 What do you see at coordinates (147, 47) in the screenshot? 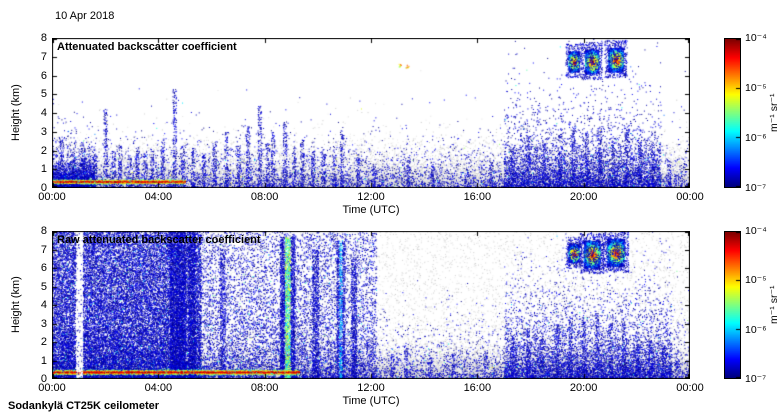
I see `panel-title: Attenuated backscatter coefficient` at bounding box center [147, 47].